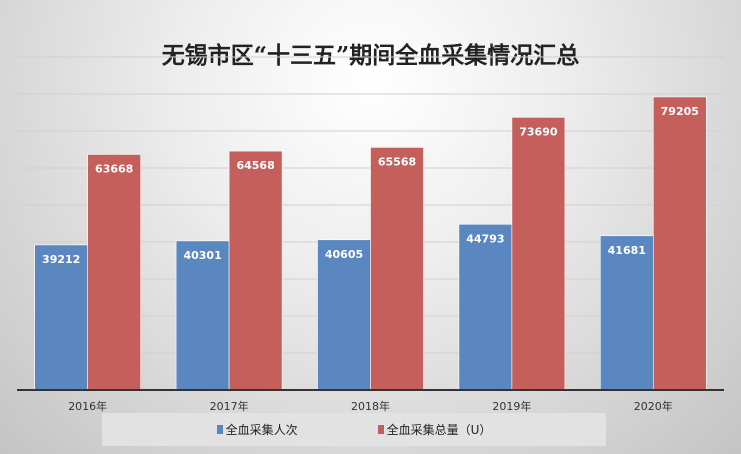 The height and width of the screenshot is (454, 741). I want to click on data-label: 65568, so click(397, 161).